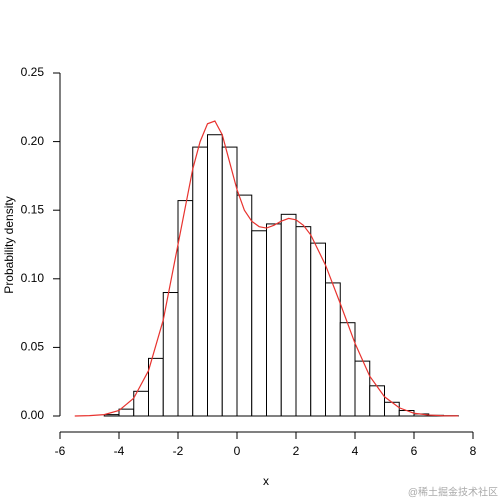  What do you see at coordinates (9, 244) in the screenshot?
I see `y-axis-label: Probability density` at bounding box center [9, 244].